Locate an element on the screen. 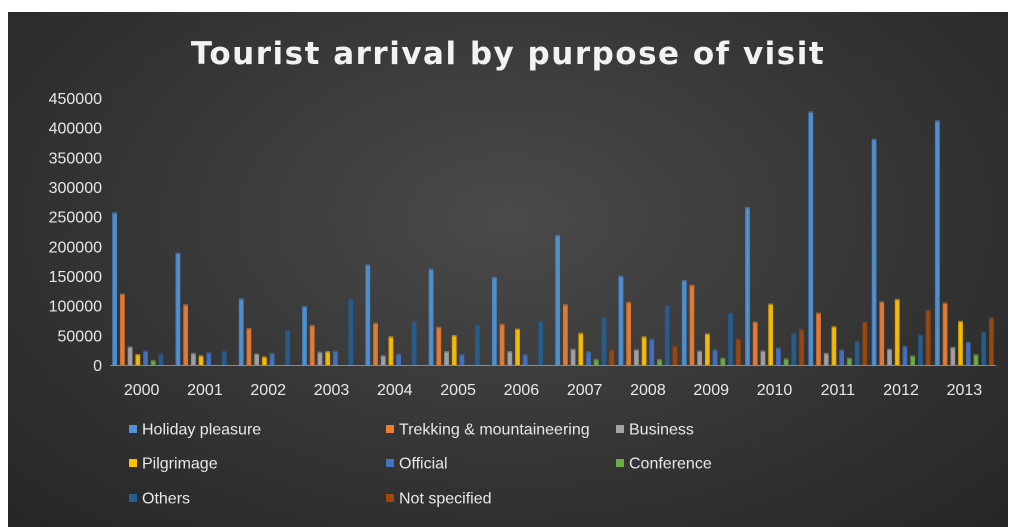  x-tick-label: 2009 is located at coordinates (711, 390).